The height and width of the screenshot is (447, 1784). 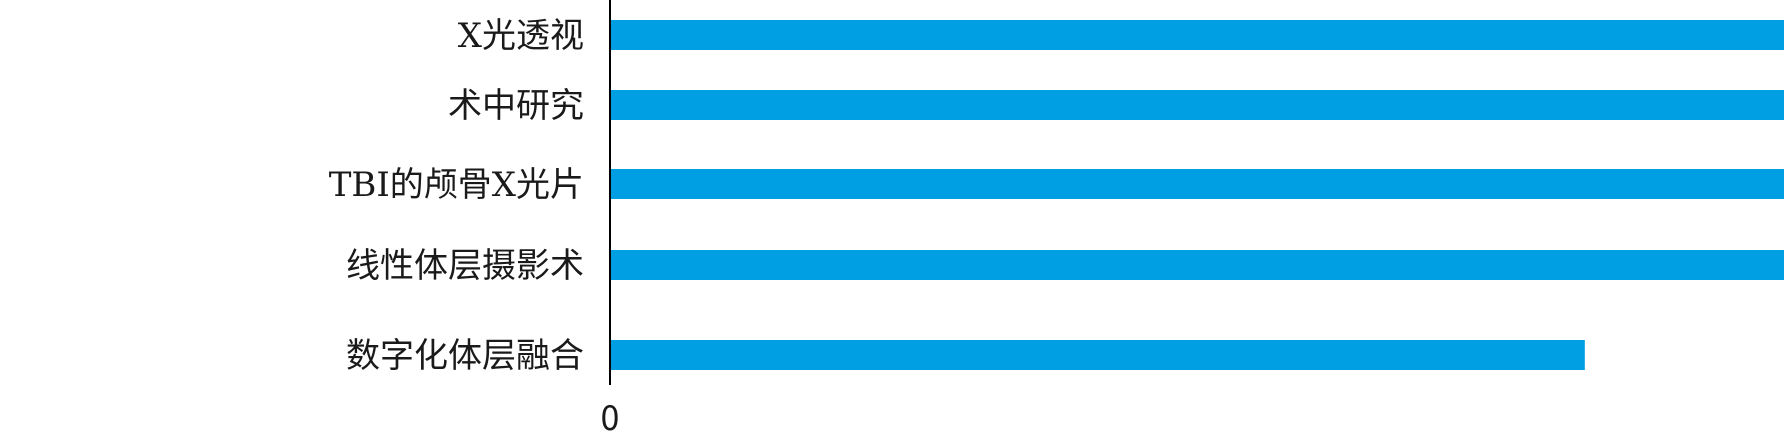 I want to click on x-tick-labels: 0102030405060708090, so click(x=609, y=419).